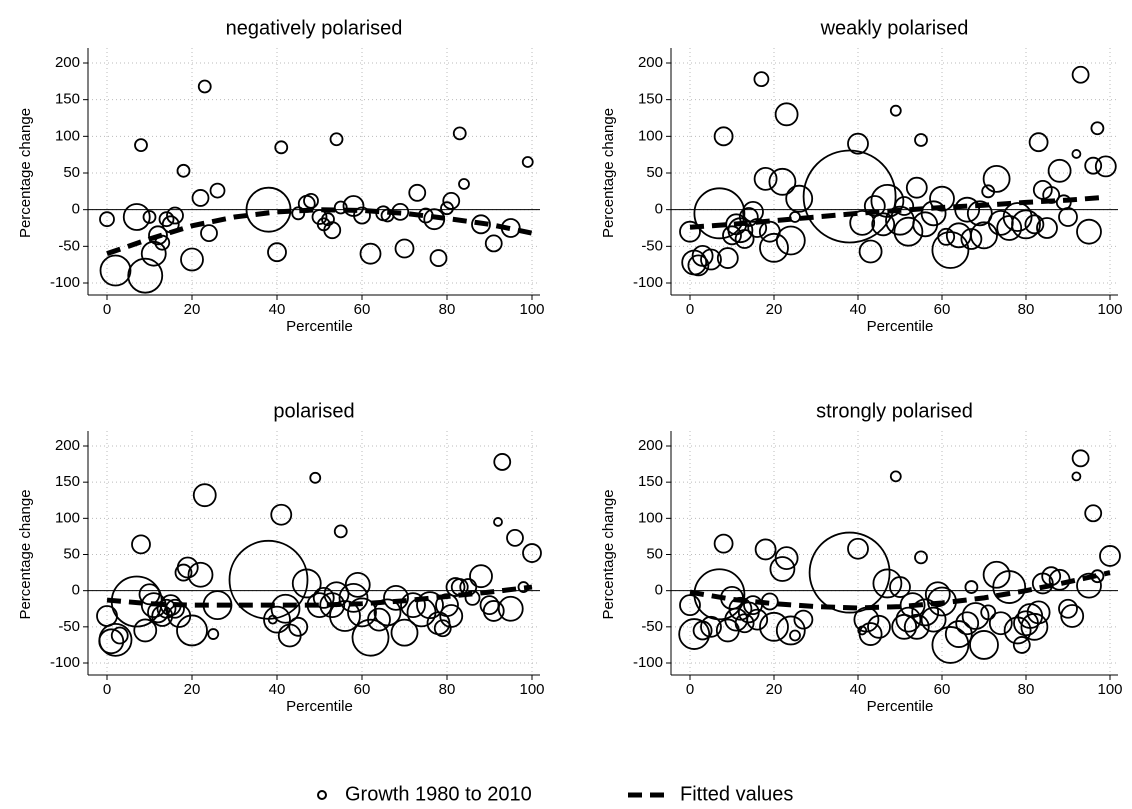 The image size is (1132, 809). I want to click on x-axis-label: Percentile, so click(900, 706).